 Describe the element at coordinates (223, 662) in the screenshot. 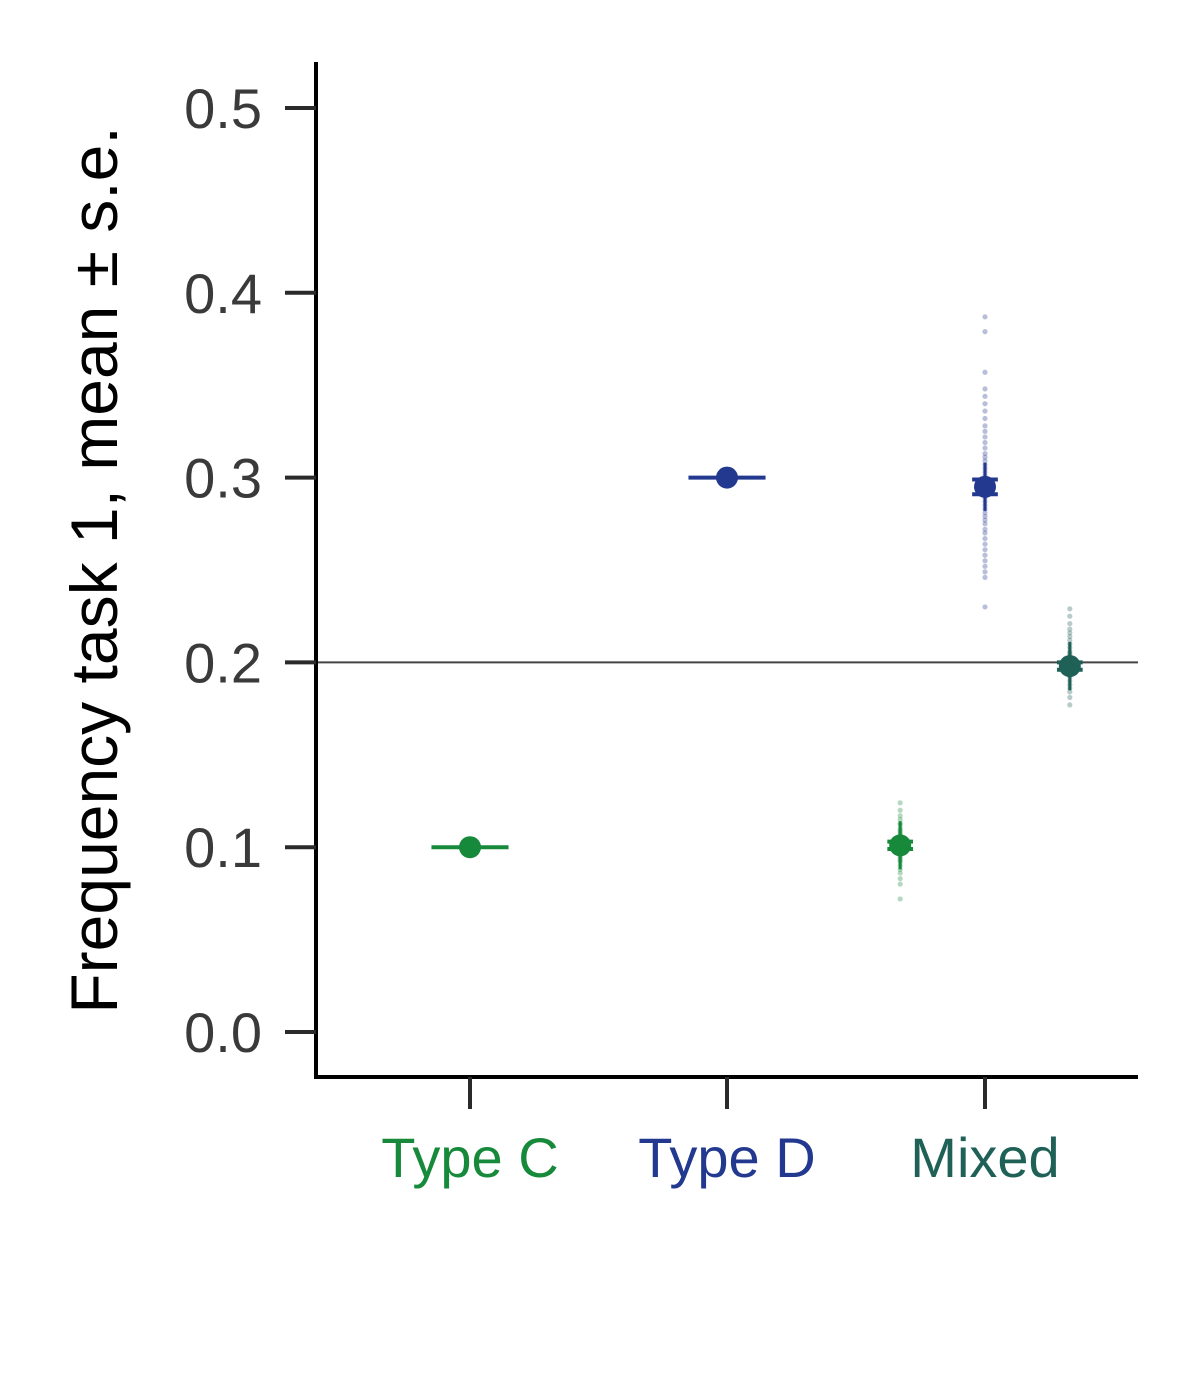

I see `y-tick-label: 0.2` at that location.